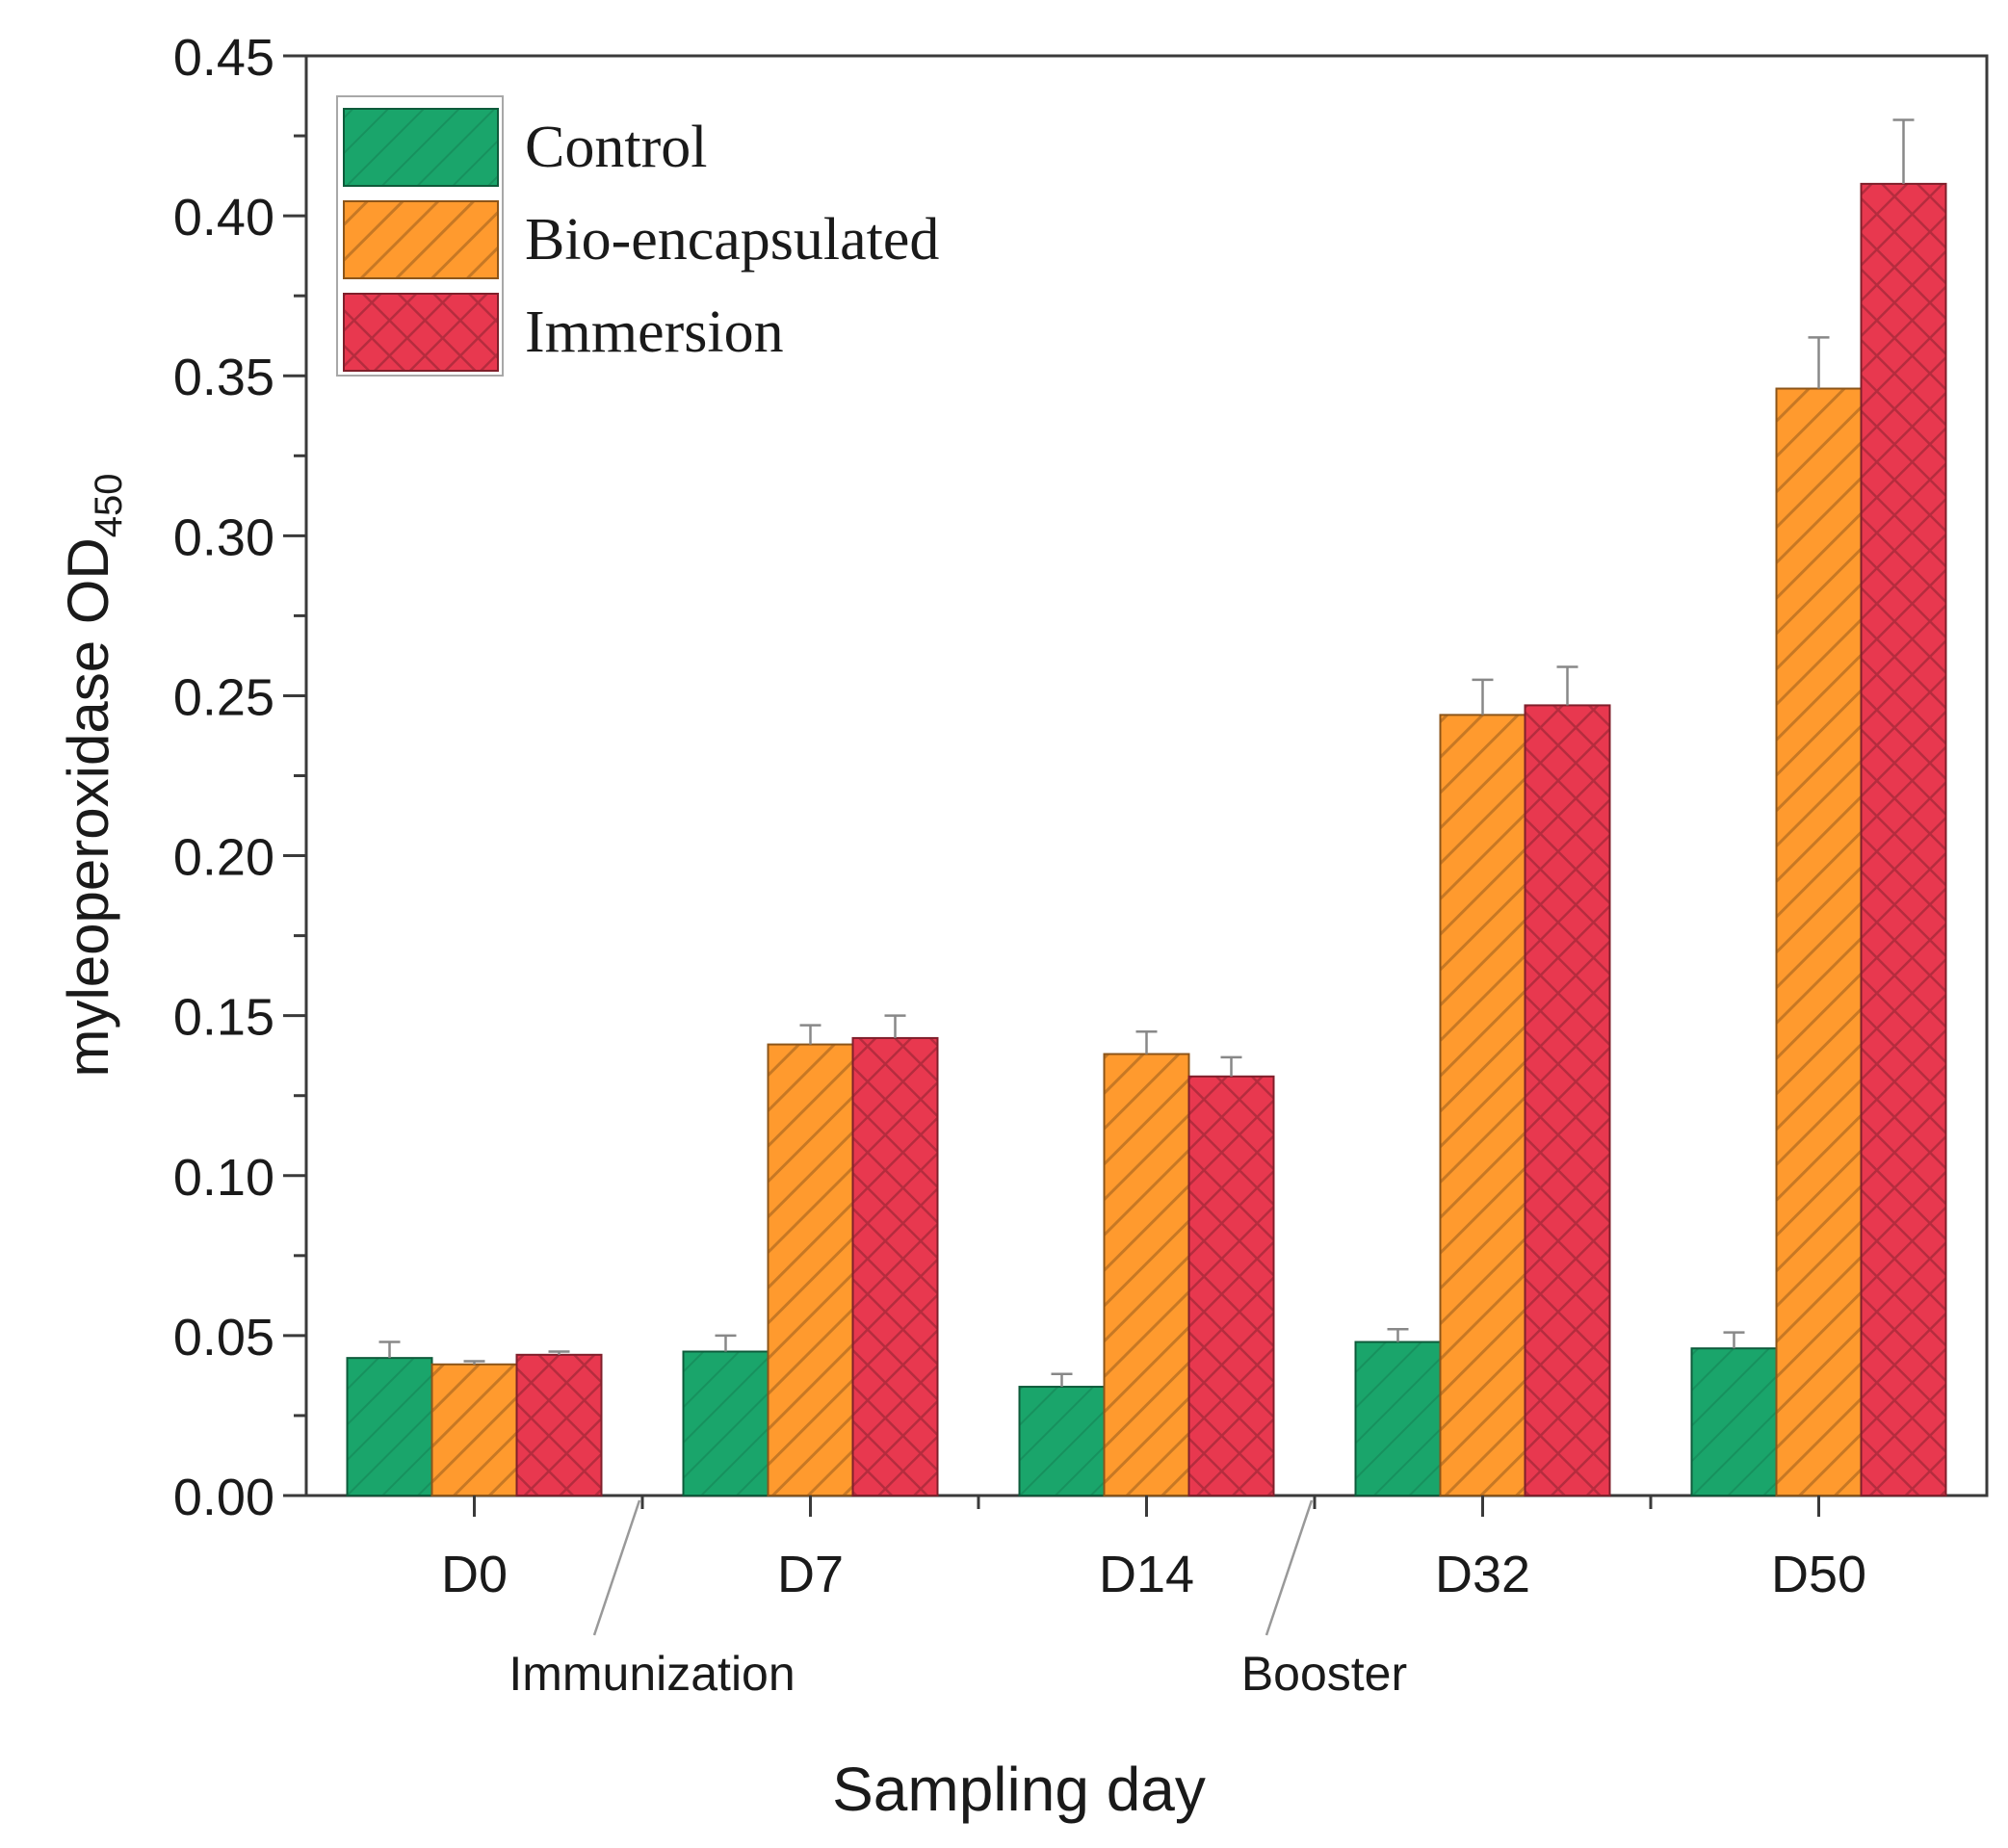  Describe the element at coordinates (223, 1497) in the screenshot. I see `y-tick-label: 0.00` at that location.